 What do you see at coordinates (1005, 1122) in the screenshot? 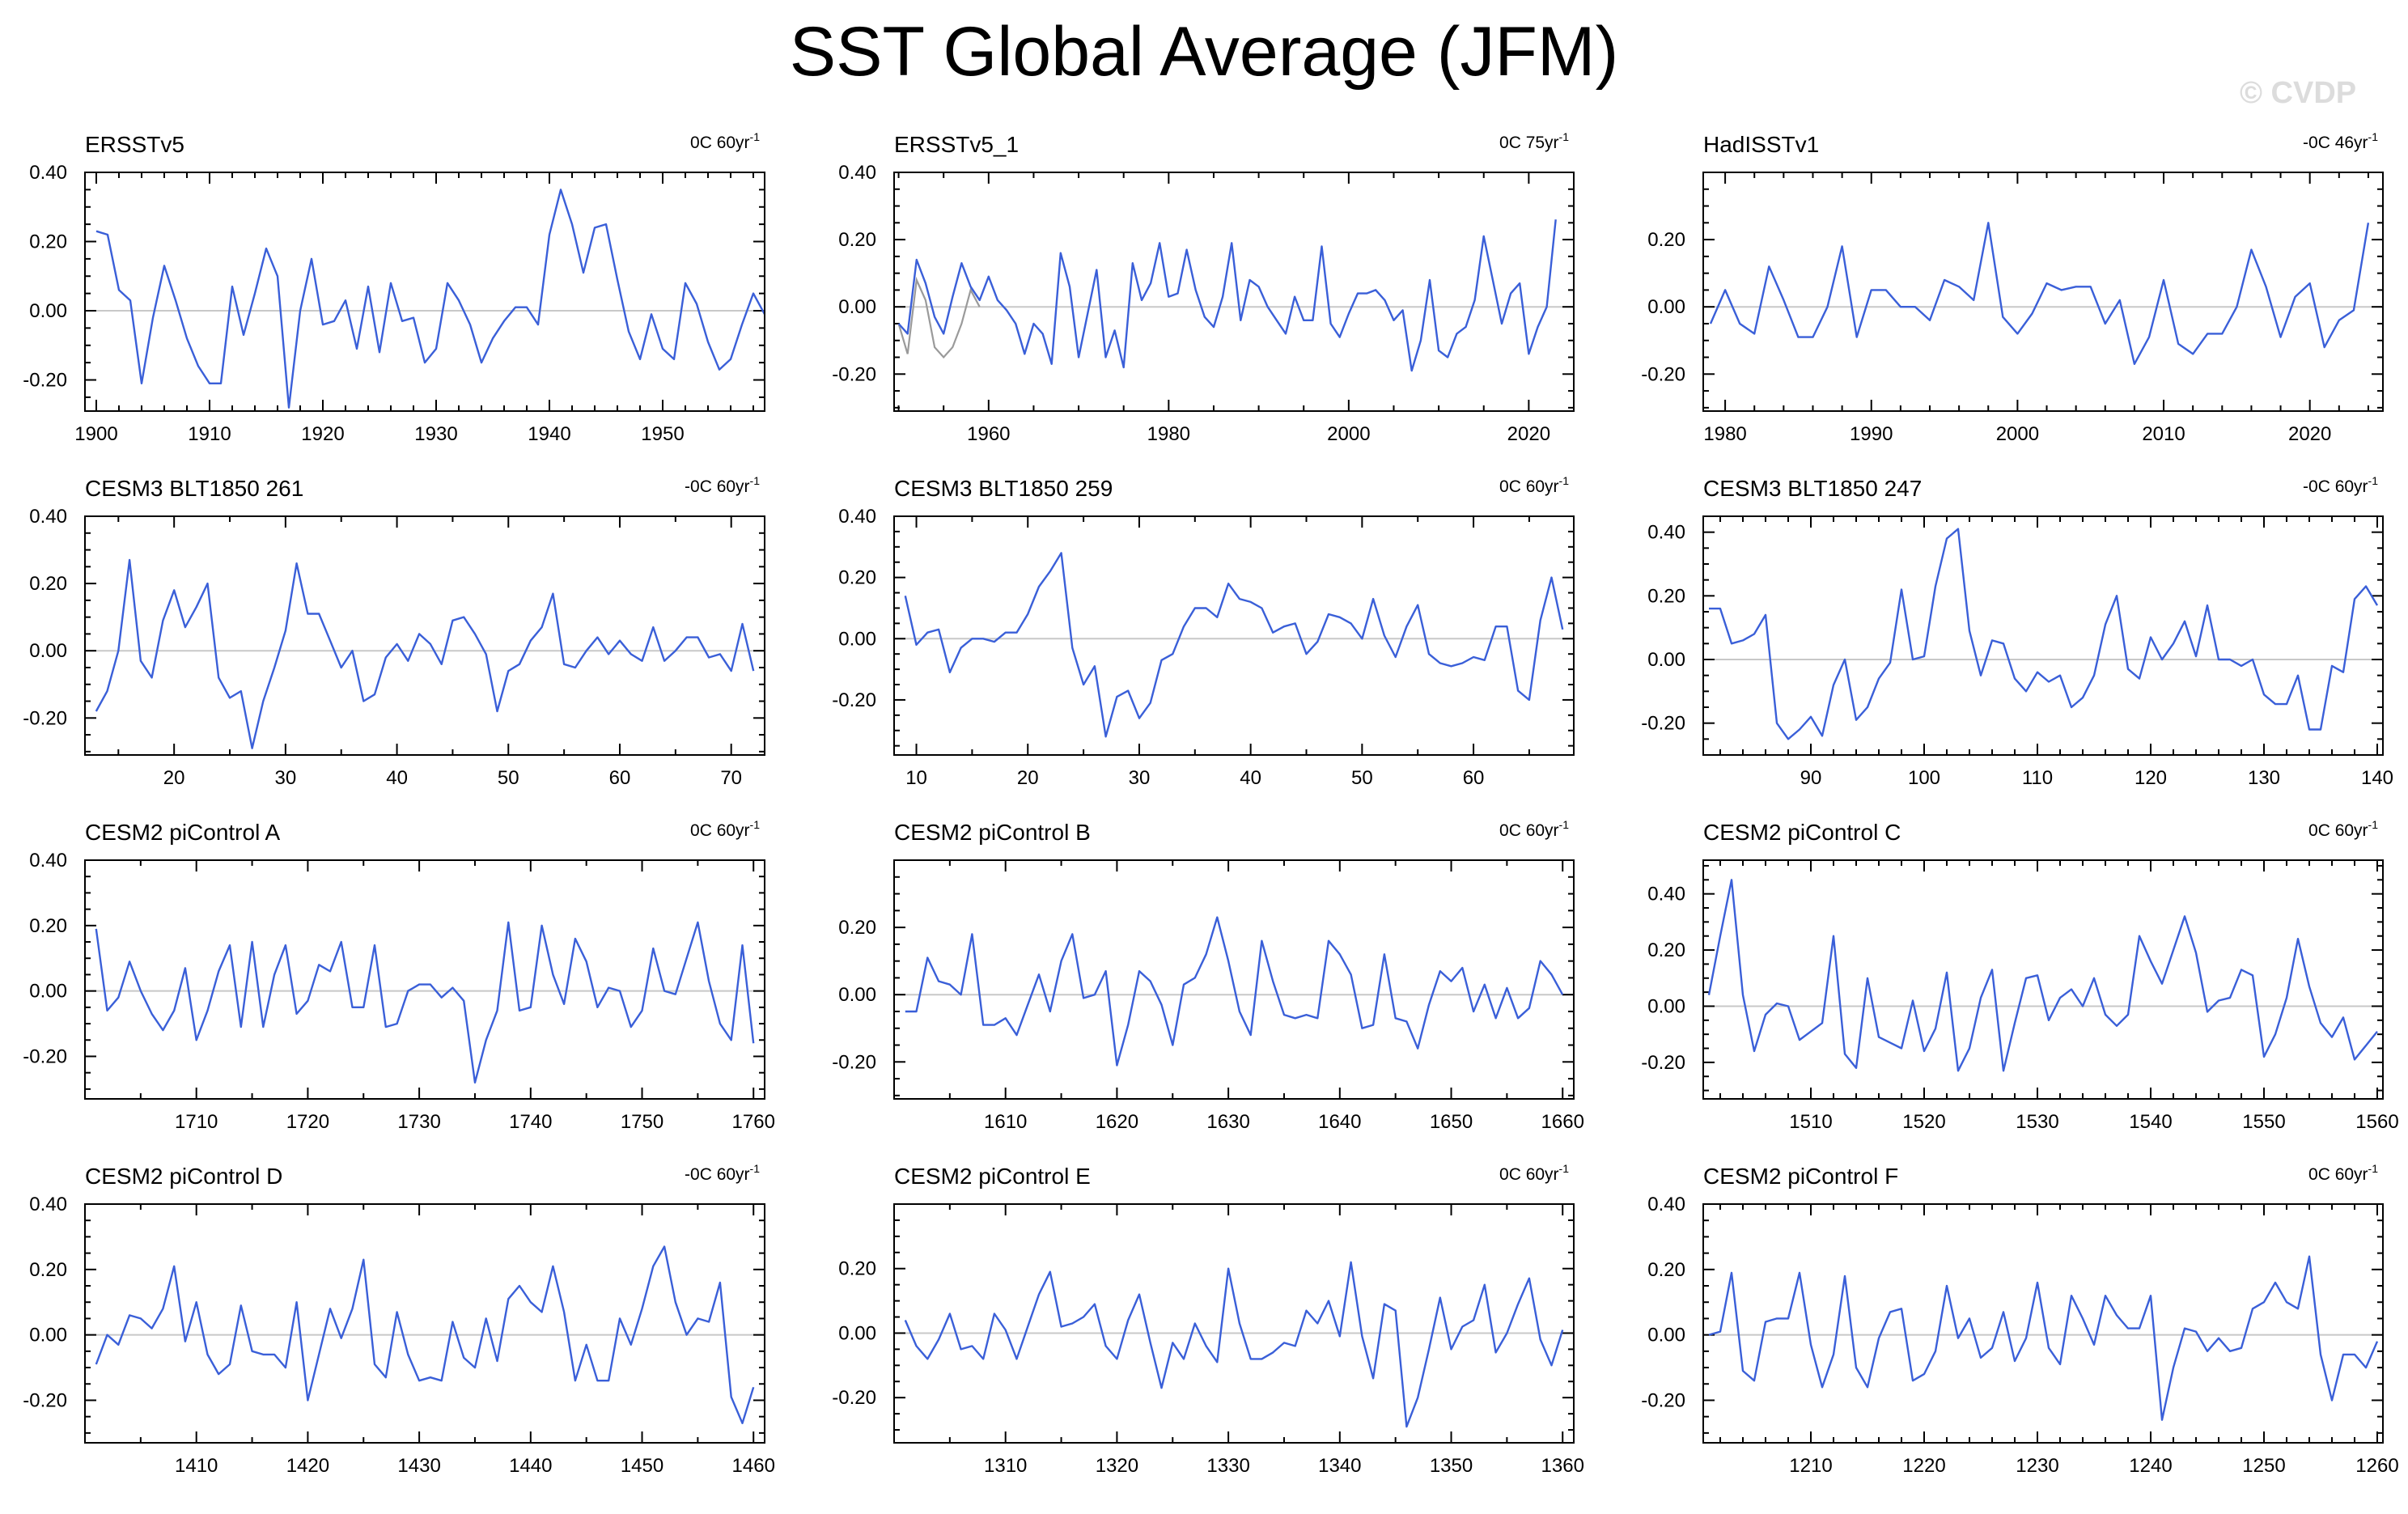
I see `x-tick-label: 1610` at bounding box center [1005, 1122].